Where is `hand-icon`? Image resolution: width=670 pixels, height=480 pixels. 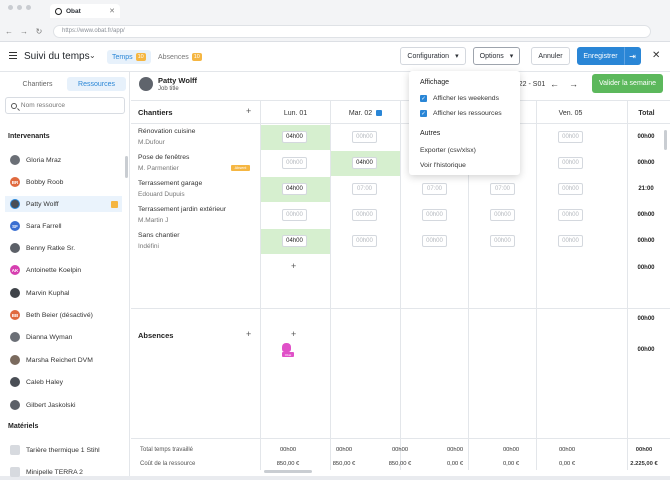
hand-icon is located at coordinates (286, 347).